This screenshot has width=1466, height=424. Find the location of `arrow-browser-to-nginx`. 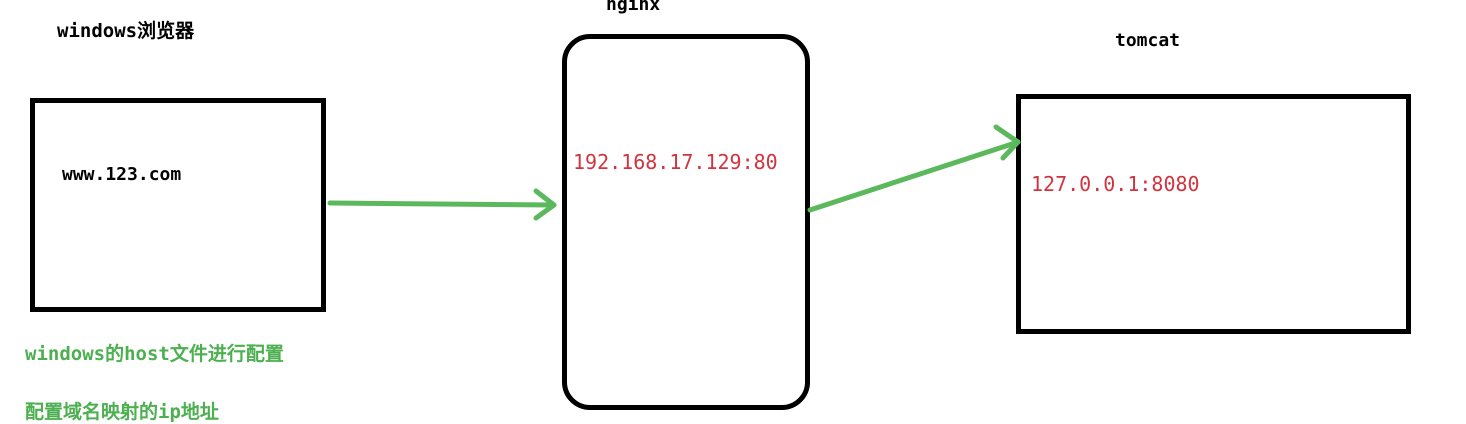

arrow-browser-to-nginx is located at coordinates (442, 204).